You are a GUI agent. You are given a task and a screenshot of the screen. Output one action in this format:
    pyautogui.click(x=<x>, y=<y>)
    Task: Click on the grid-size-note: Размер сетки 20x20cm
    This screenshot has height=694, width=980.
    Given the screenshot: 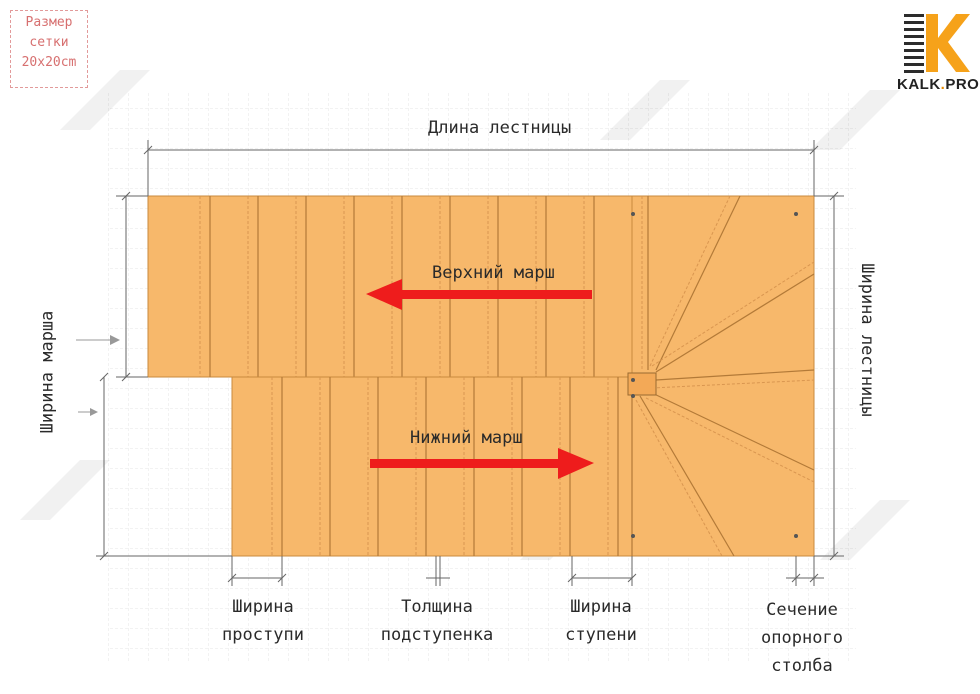 What is the action you would take?
    pyautogui.click(x=49, y=49)
    